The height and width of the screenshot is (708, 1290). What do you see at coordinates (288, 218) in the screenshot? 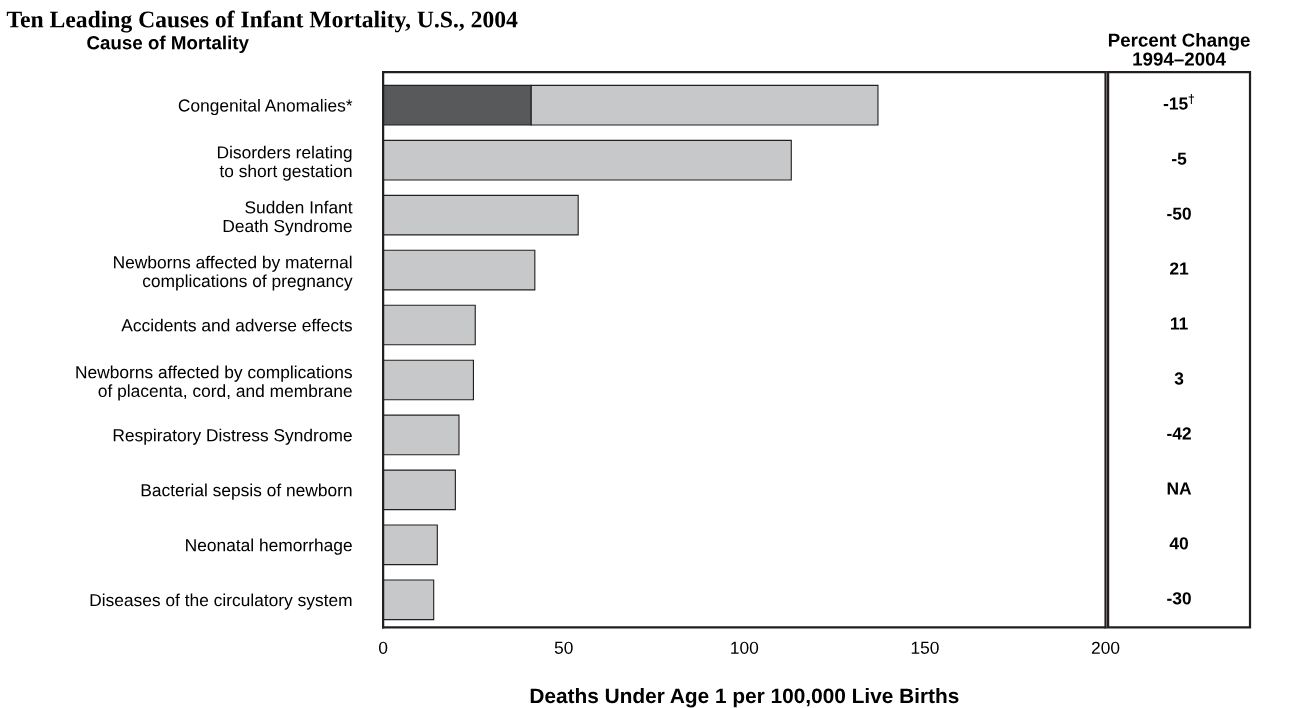
I see `y-tick-label: Sudden Infant Death Syndrome` at bounding box center [288, 218].